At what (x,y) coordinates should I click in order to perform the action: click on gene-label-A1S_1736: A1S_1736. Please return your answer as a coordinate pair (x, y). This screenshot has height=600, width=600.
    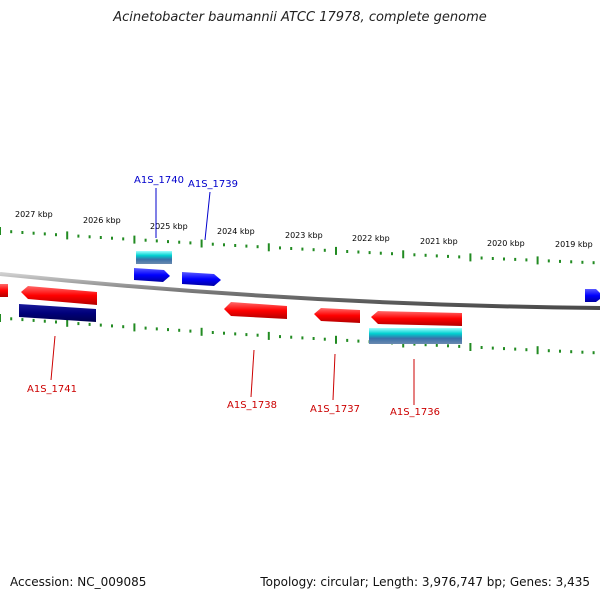
    Looking at the image, I should click on (415, 412).